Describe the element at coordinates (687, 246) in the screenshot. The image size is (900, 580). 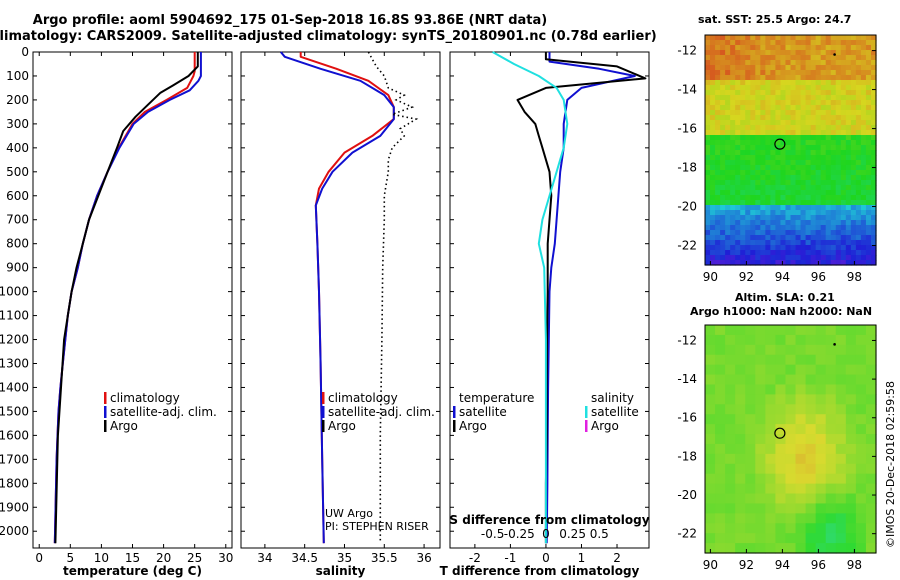
I see `lat-tick-label: -22` at that location.